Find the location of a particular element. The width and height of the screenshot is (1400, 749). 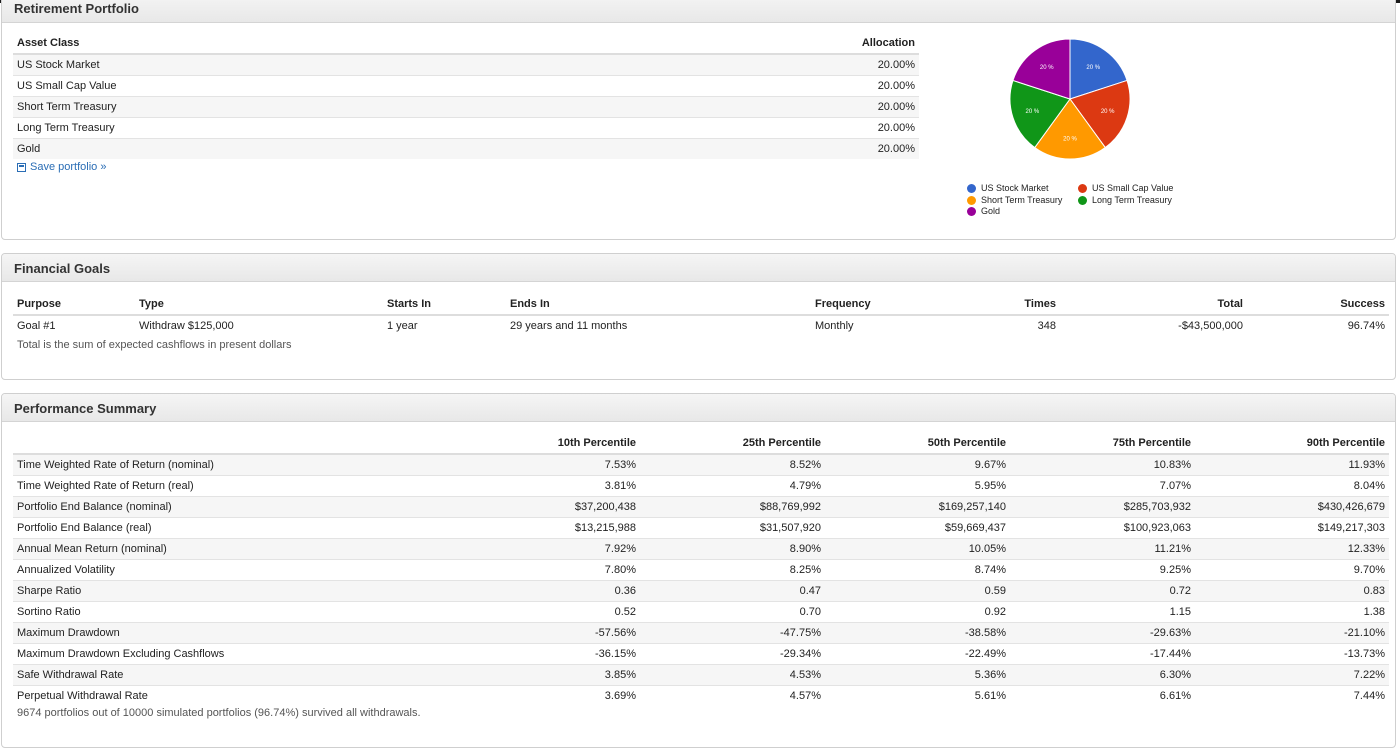

percentile-value: 6.30% is located at coordinates (1102, 675).